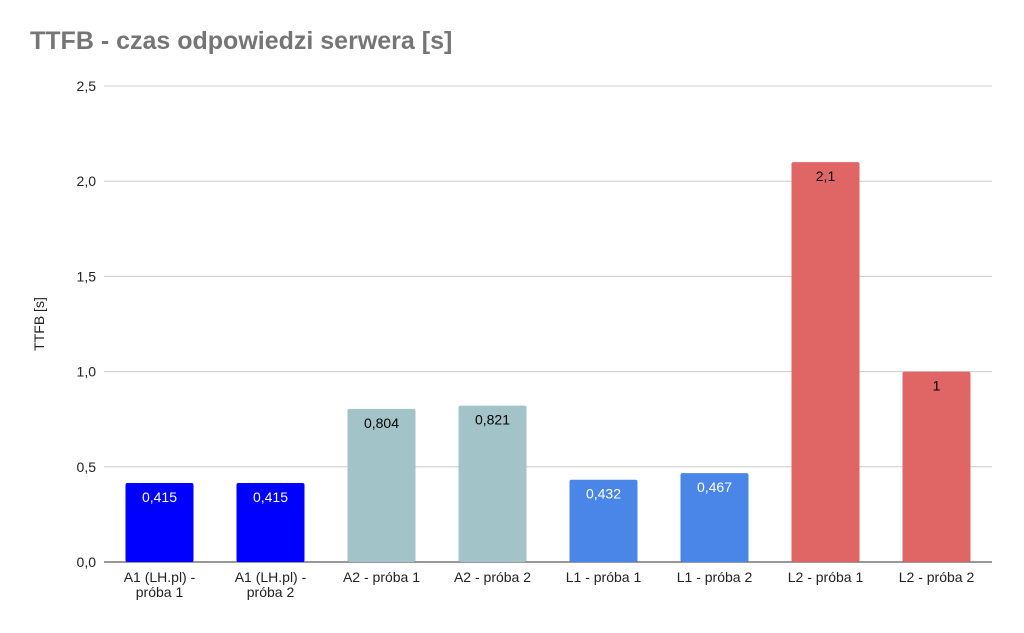 The width and height of the screenshot is (1024, 633). Describe the element at coordinates (492, 420) in the screenshot. I see `data-label: 0,821` at that location.